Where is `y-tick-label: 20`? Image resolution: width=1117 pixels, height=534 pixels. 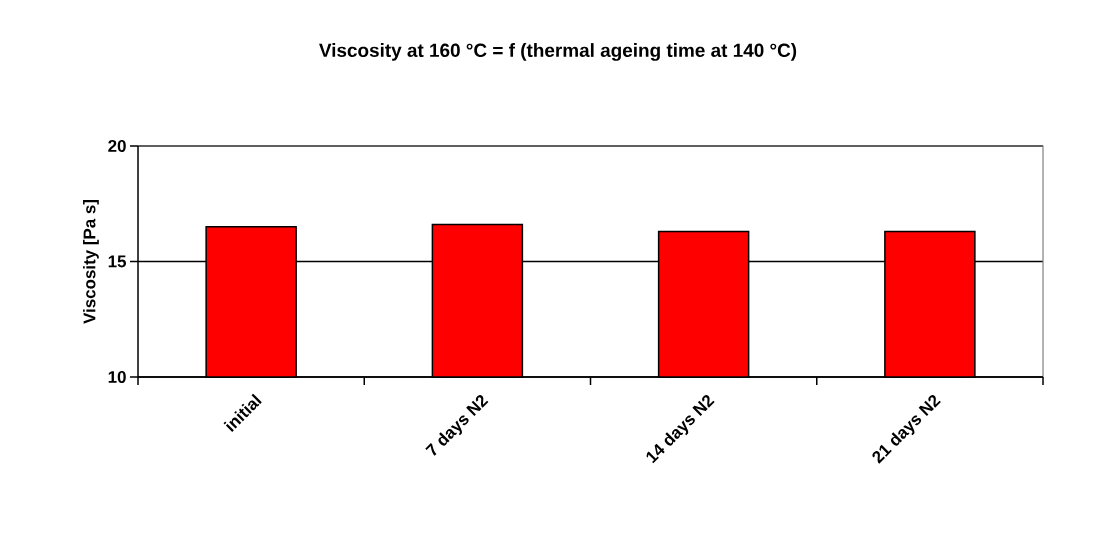
y-tick-label: 20 is located at coordinates (117, 145).